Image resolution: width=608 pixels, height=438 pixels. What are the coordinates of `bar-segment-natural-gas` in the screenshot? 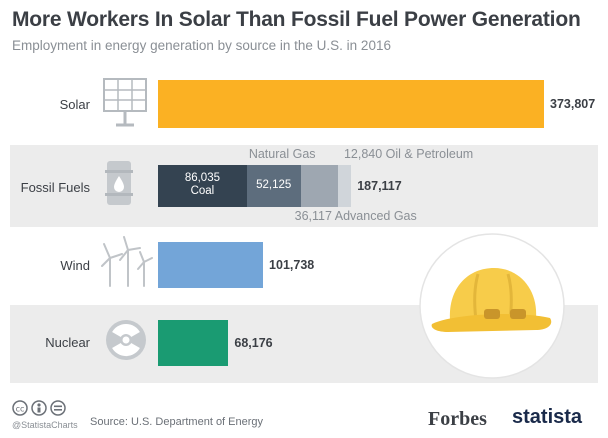 It's located at (273, 186).